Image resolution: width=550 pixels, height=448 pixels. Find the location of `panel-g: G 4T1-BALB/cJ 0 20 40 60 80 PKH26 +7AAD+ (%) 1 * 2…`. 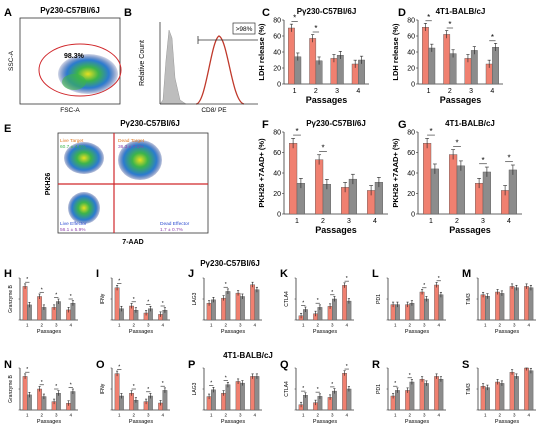

panel-g: G 4T1-BALB/cJ 0 20 40 60 80 PKH26 +7AAD+ (%) 1 * 2… is located at coordinates (456, 177).